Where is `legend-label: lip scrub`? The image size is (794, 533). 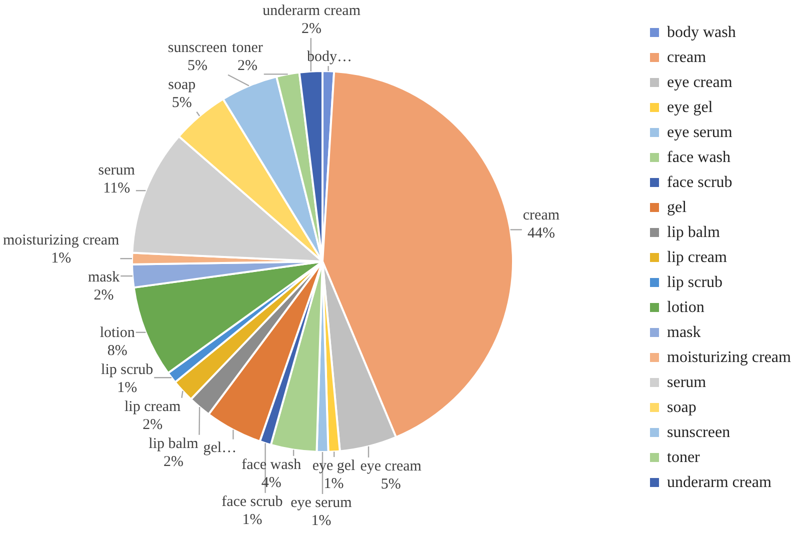
legend-label: lip scrub is located at coordinates (695, 283).